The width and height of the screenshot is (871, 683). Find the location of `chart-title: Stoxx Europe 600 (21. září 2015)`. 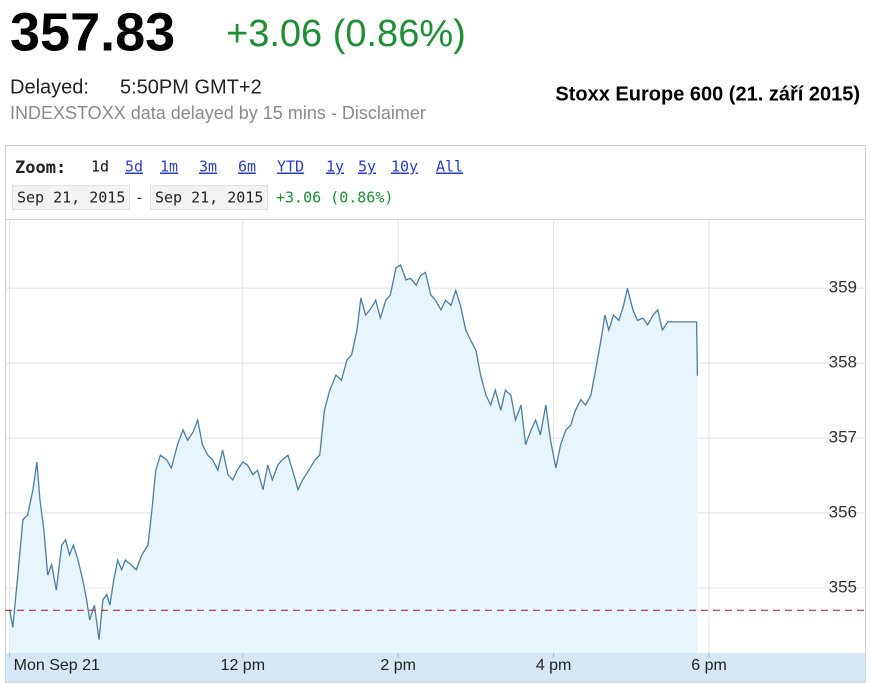

chart-title: Stoxx Europe 600 (21. září 2015) is located at coordinates (707, 94).